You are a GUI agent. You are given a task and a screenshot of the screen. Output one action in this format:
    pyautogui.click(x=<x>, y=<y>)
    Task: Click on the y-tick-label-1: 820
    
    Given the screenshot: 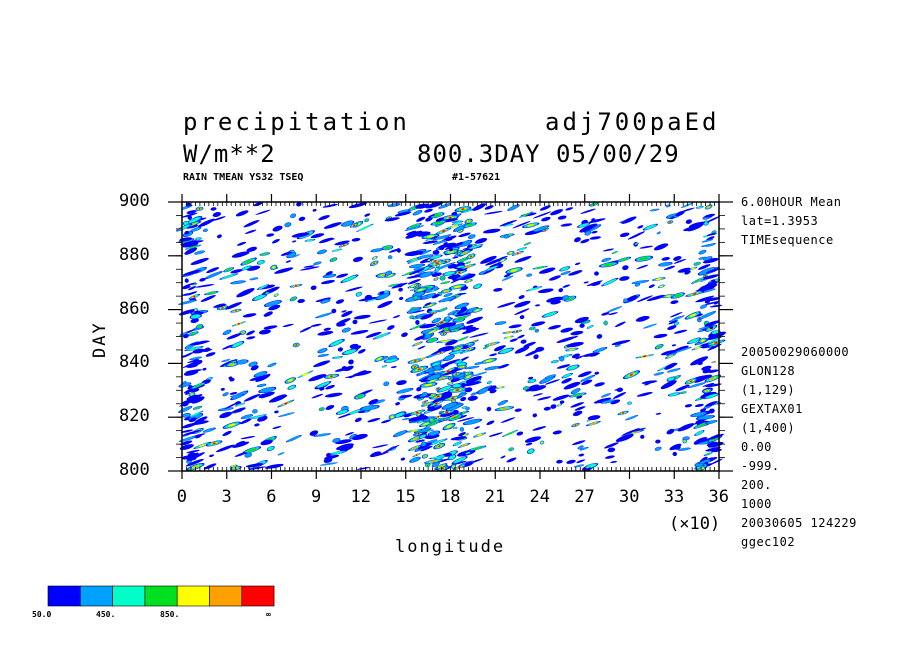 What is the action you would take?
    pyautogui.click(x=134, y=416)
    